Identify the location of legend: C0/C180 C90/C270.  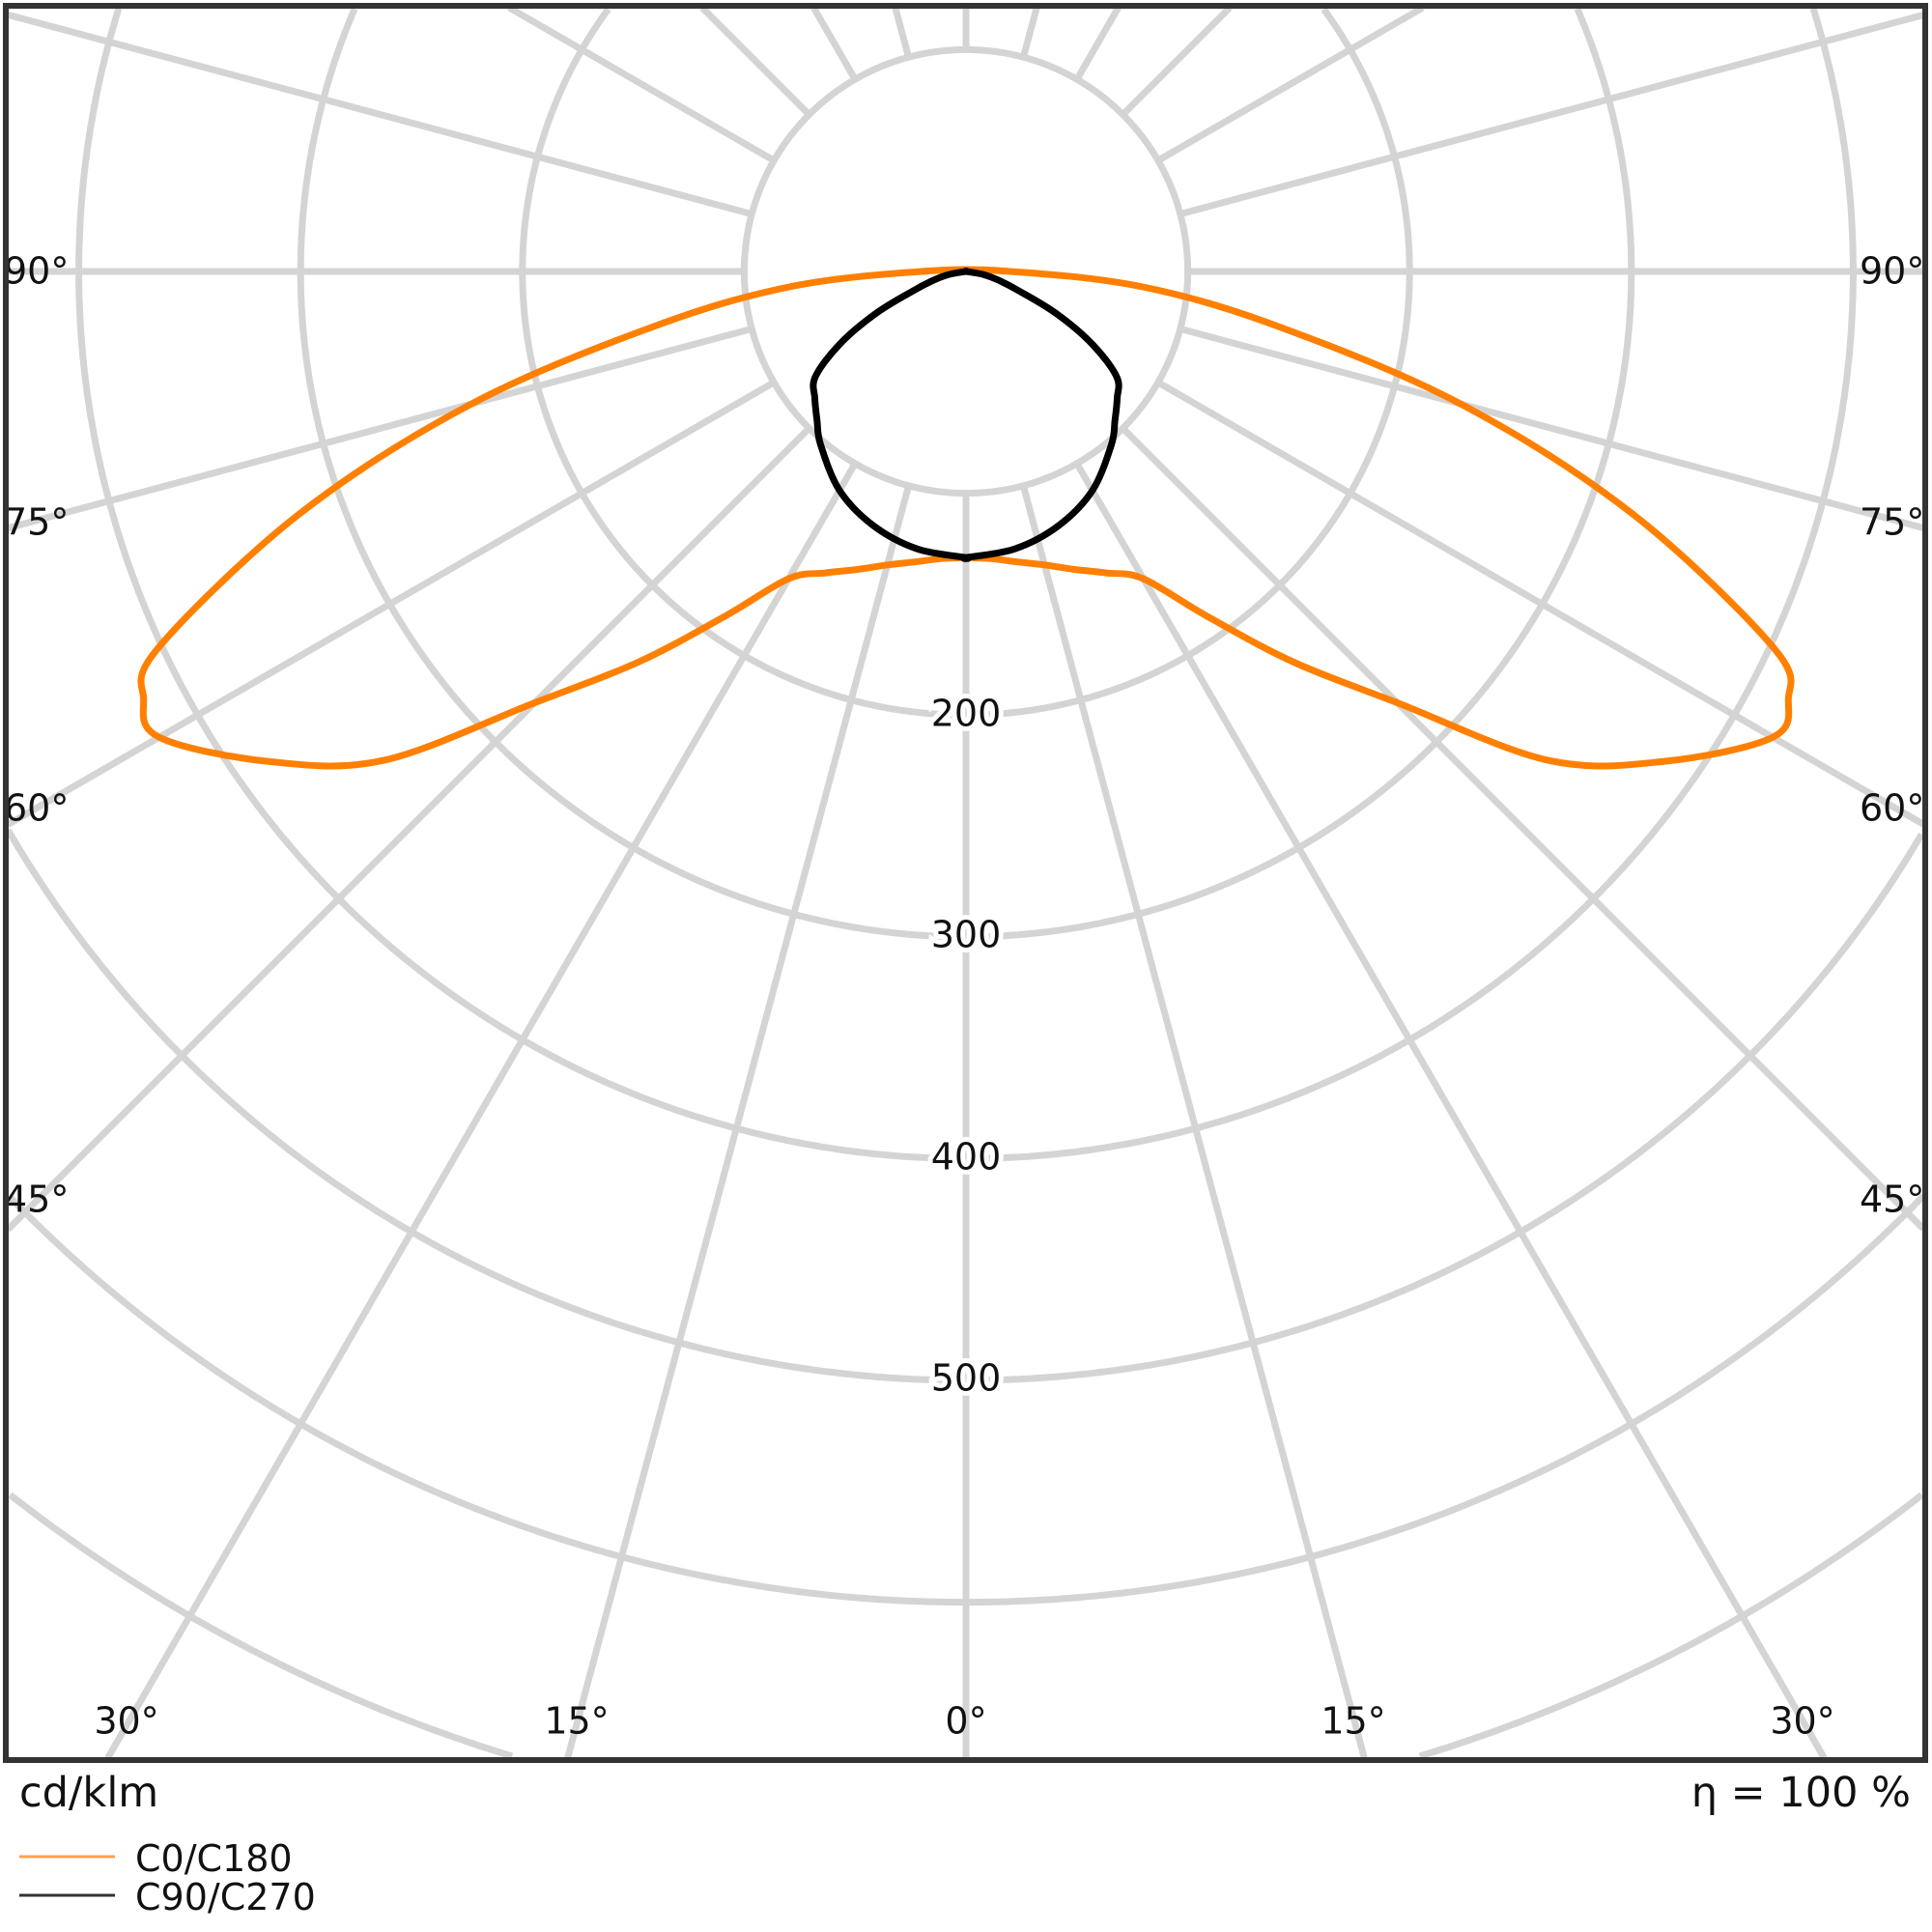
(167, 1877).